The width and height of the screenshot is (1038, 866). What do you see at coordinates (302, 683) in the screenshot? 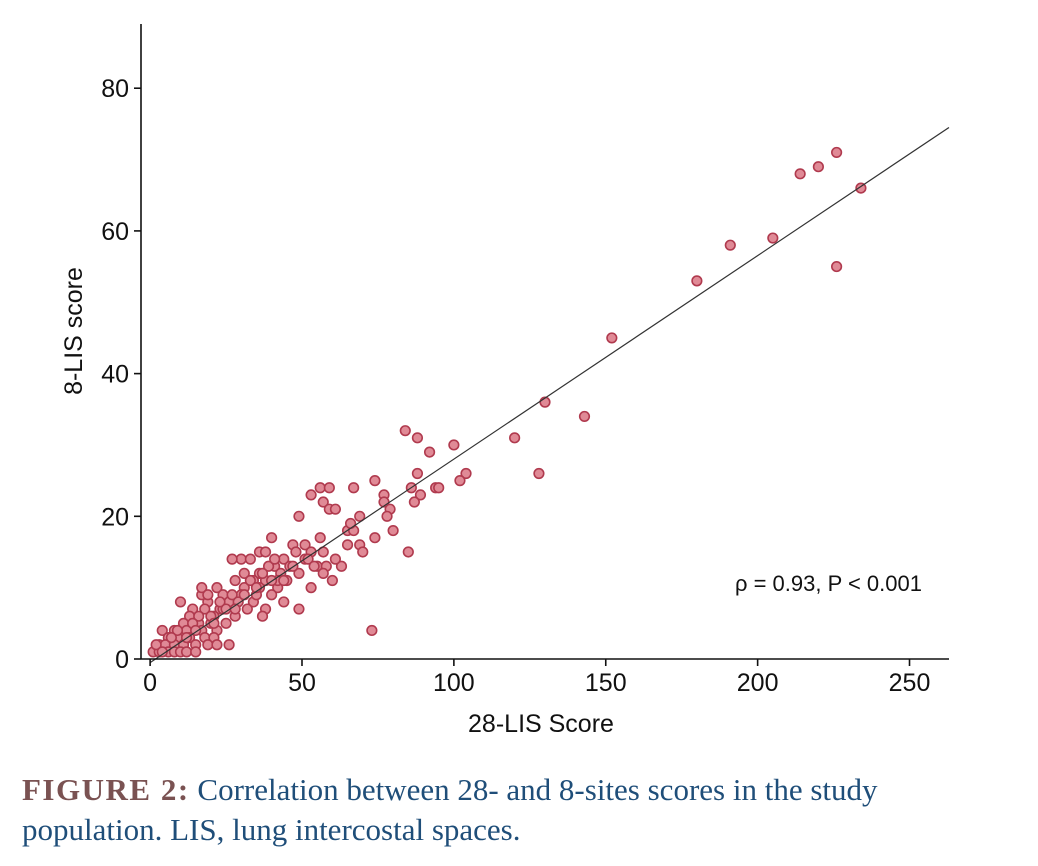
I see `x-tick-label: 50` at bounding box center [302, 683].